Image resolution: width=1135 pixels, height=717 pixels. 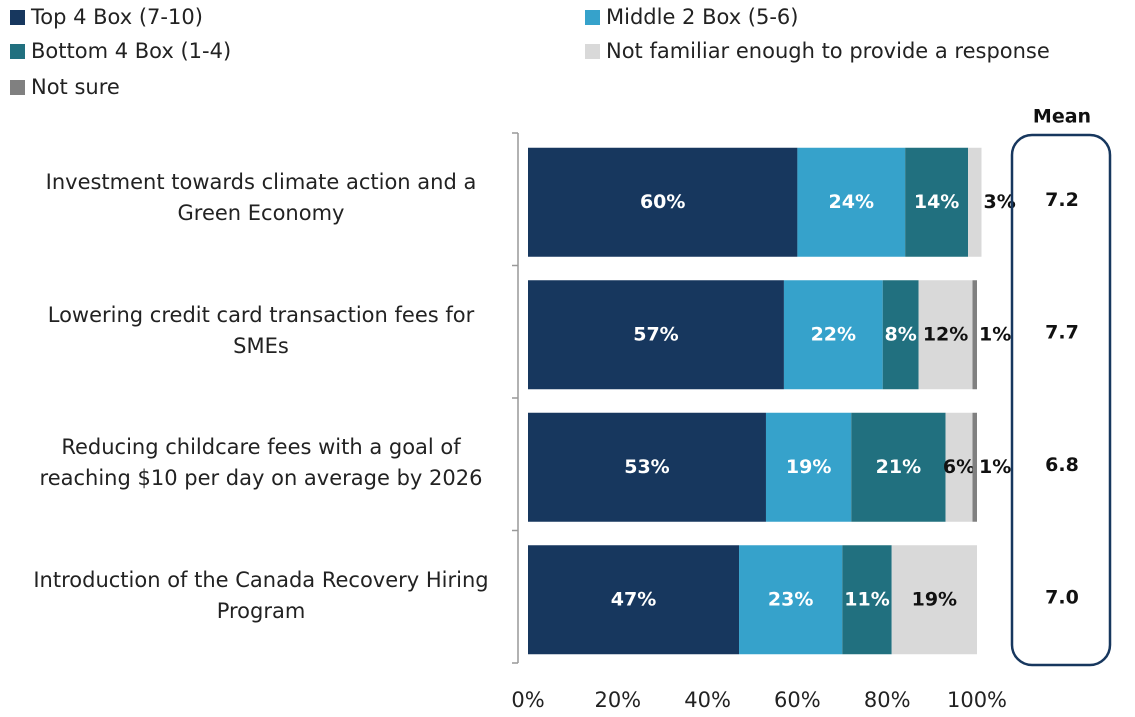 I want to click on x-tick-label: 80%, so click(x=887, y=700).